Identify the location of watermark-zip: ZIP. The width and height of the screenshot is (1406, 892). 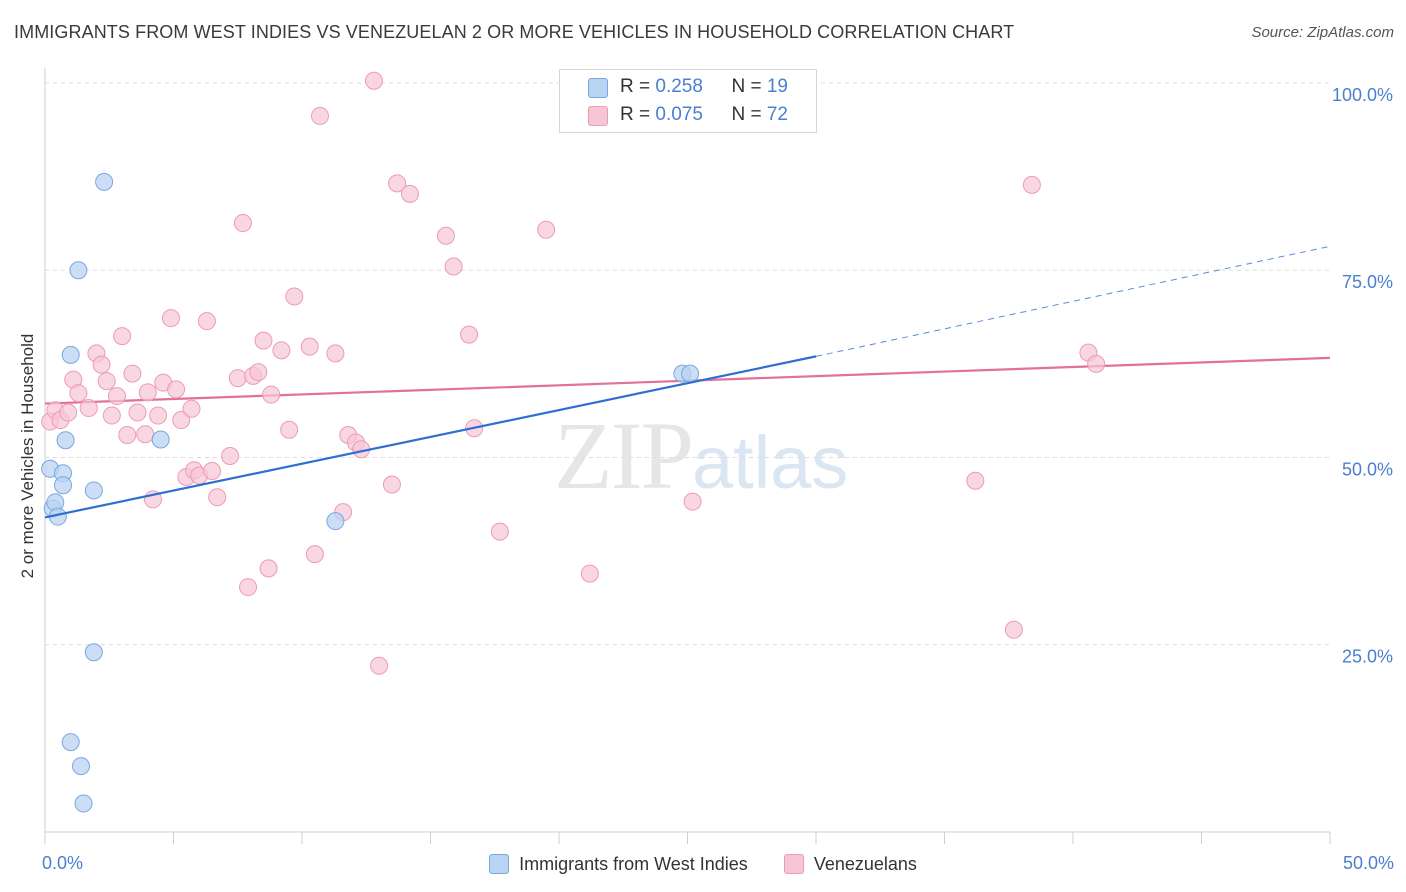
(624, 455).